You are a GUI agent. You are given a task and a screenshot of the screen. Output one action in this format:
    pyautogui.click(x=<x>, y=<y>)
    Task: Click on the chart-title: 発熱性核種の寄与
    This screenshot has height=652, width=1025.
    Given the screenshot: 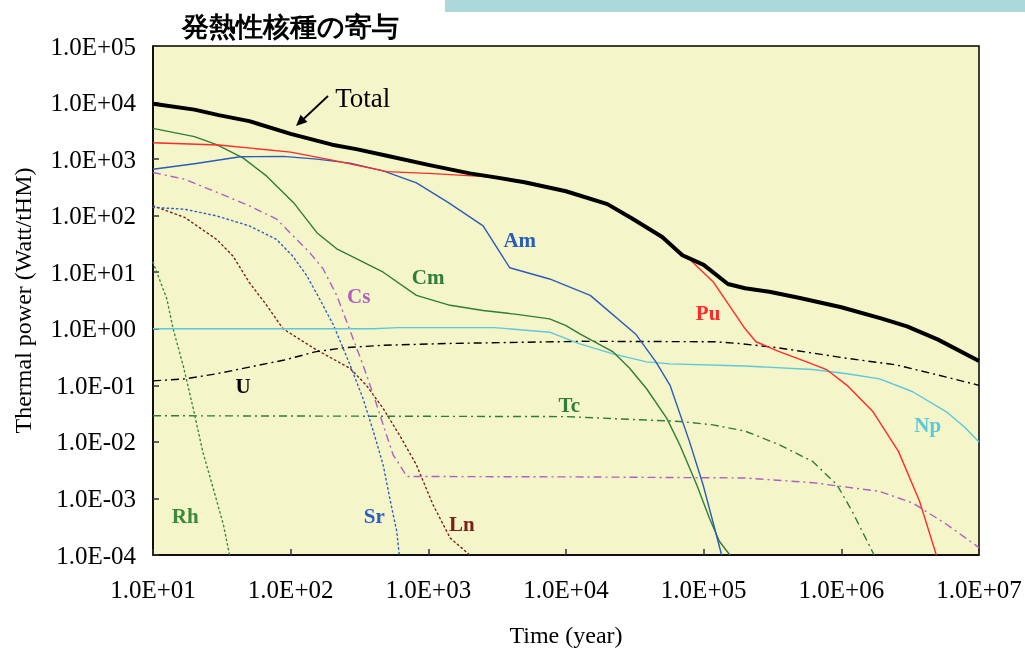 What is the action you would take?
    pyautogui.click(x=290, y=26)
    